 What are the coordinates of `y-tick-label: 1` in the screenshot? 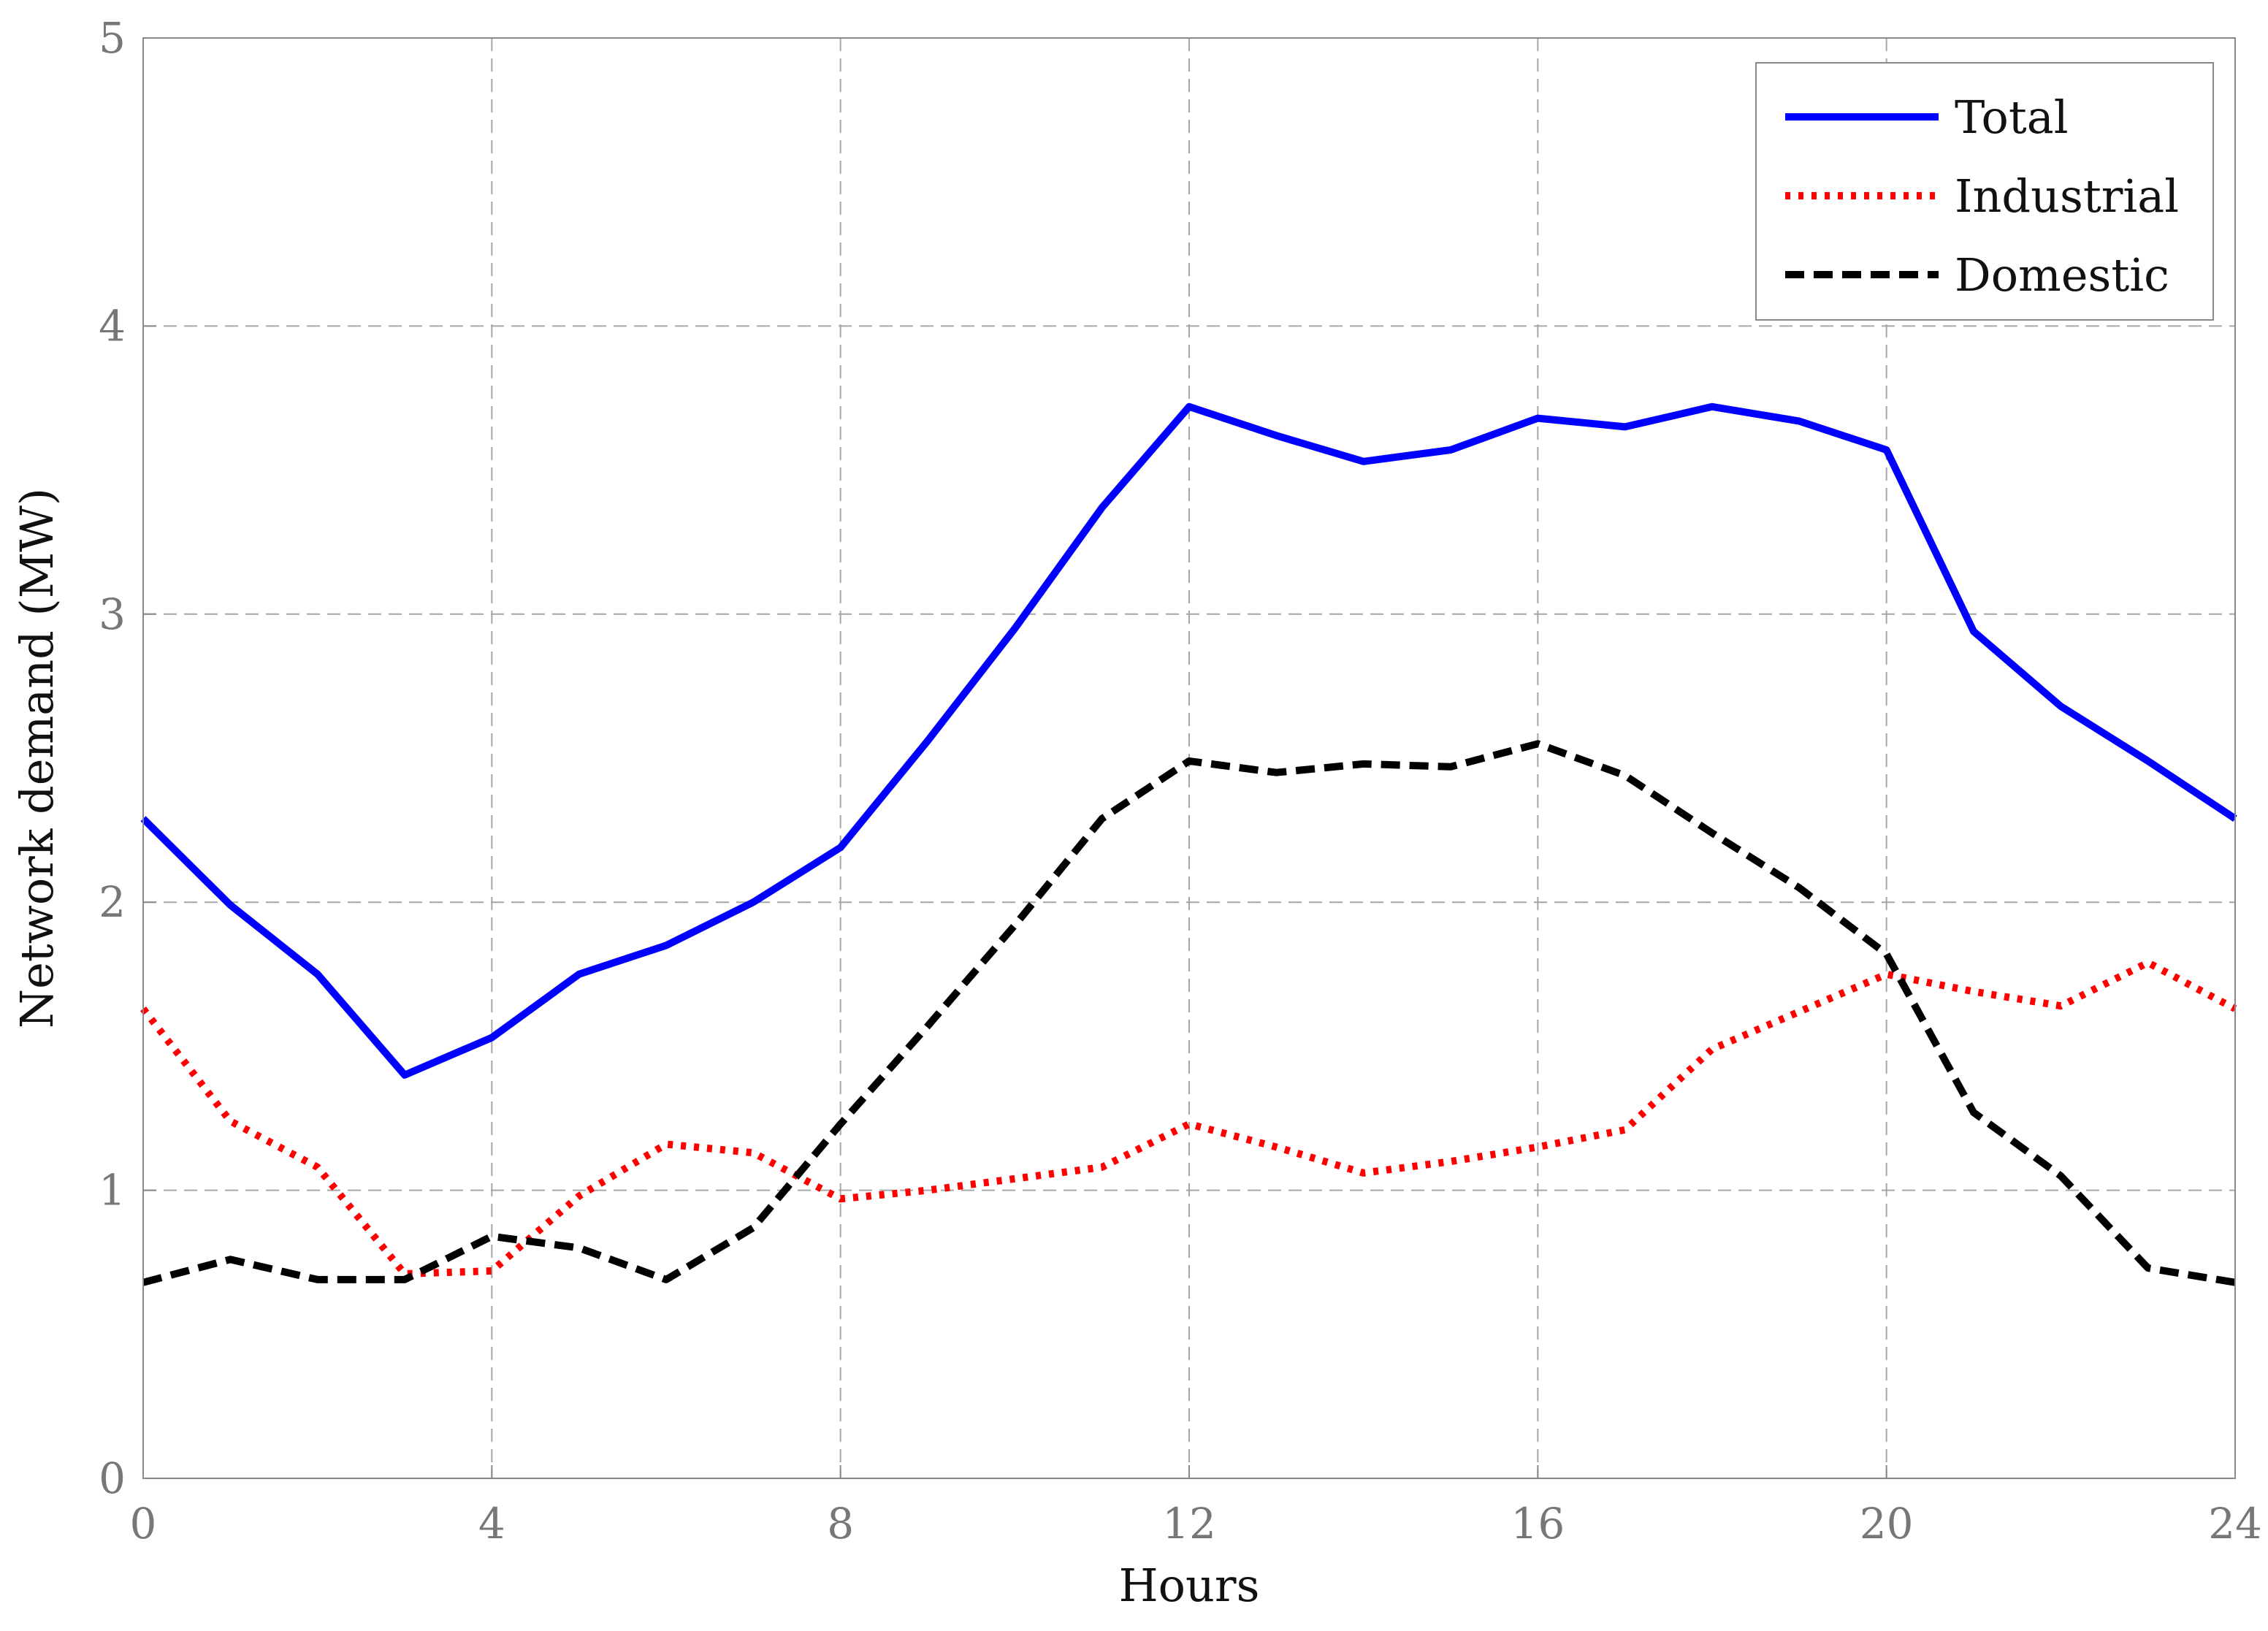 It's located at (112, 1190).